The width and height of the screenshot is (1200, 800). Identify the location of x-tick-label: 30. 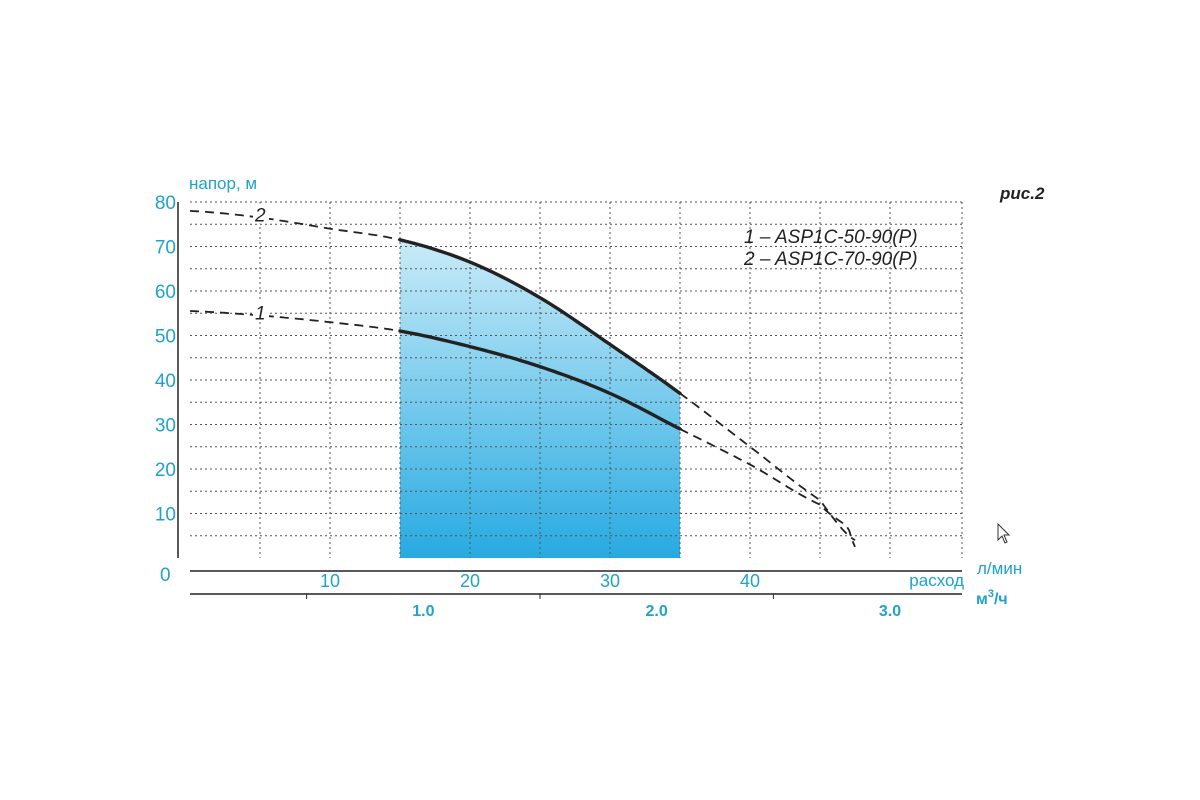
(610, 581).